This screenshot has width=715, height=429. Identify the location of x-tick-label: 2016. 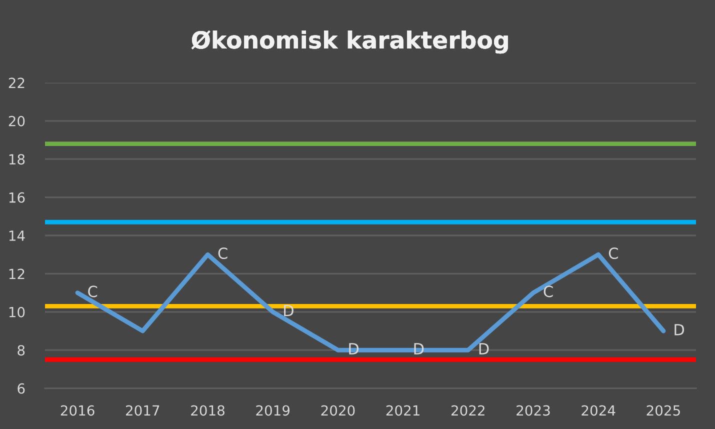
(77, 410).